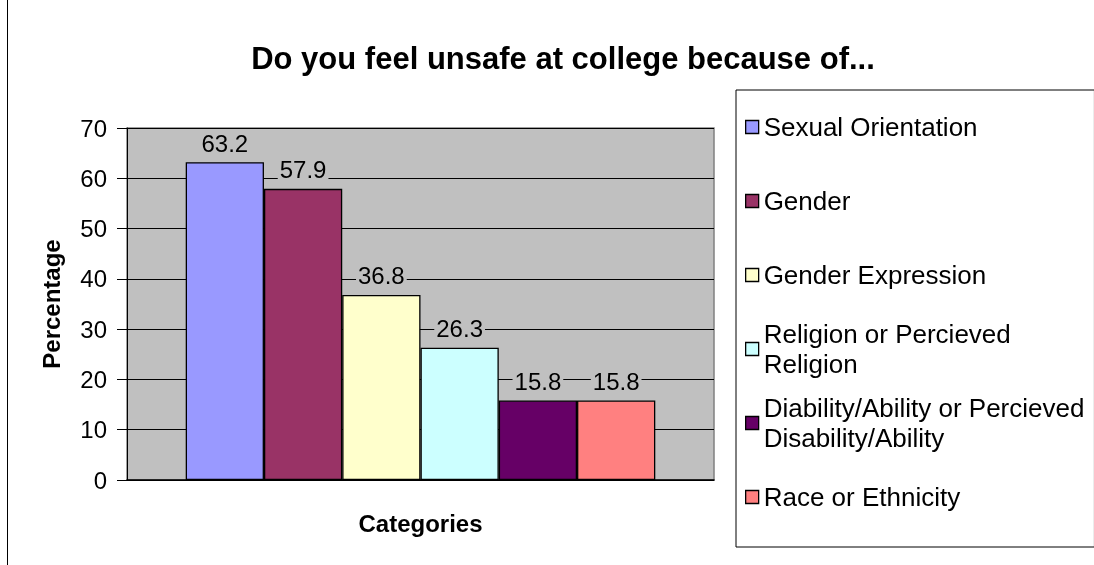 This screenshot has width=1094, height=565. What do you see at coordinates (875, 275) in the screenshot?
I see `legend-label: Gender Expression` at bounding box center [875, 275].